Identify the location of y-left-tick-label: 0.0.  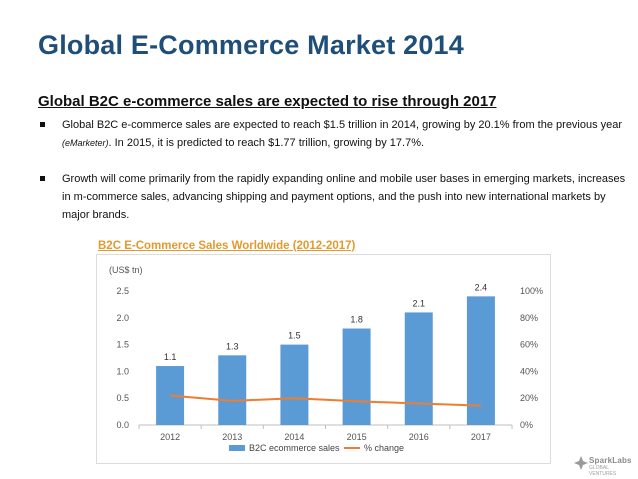
(122, 425).